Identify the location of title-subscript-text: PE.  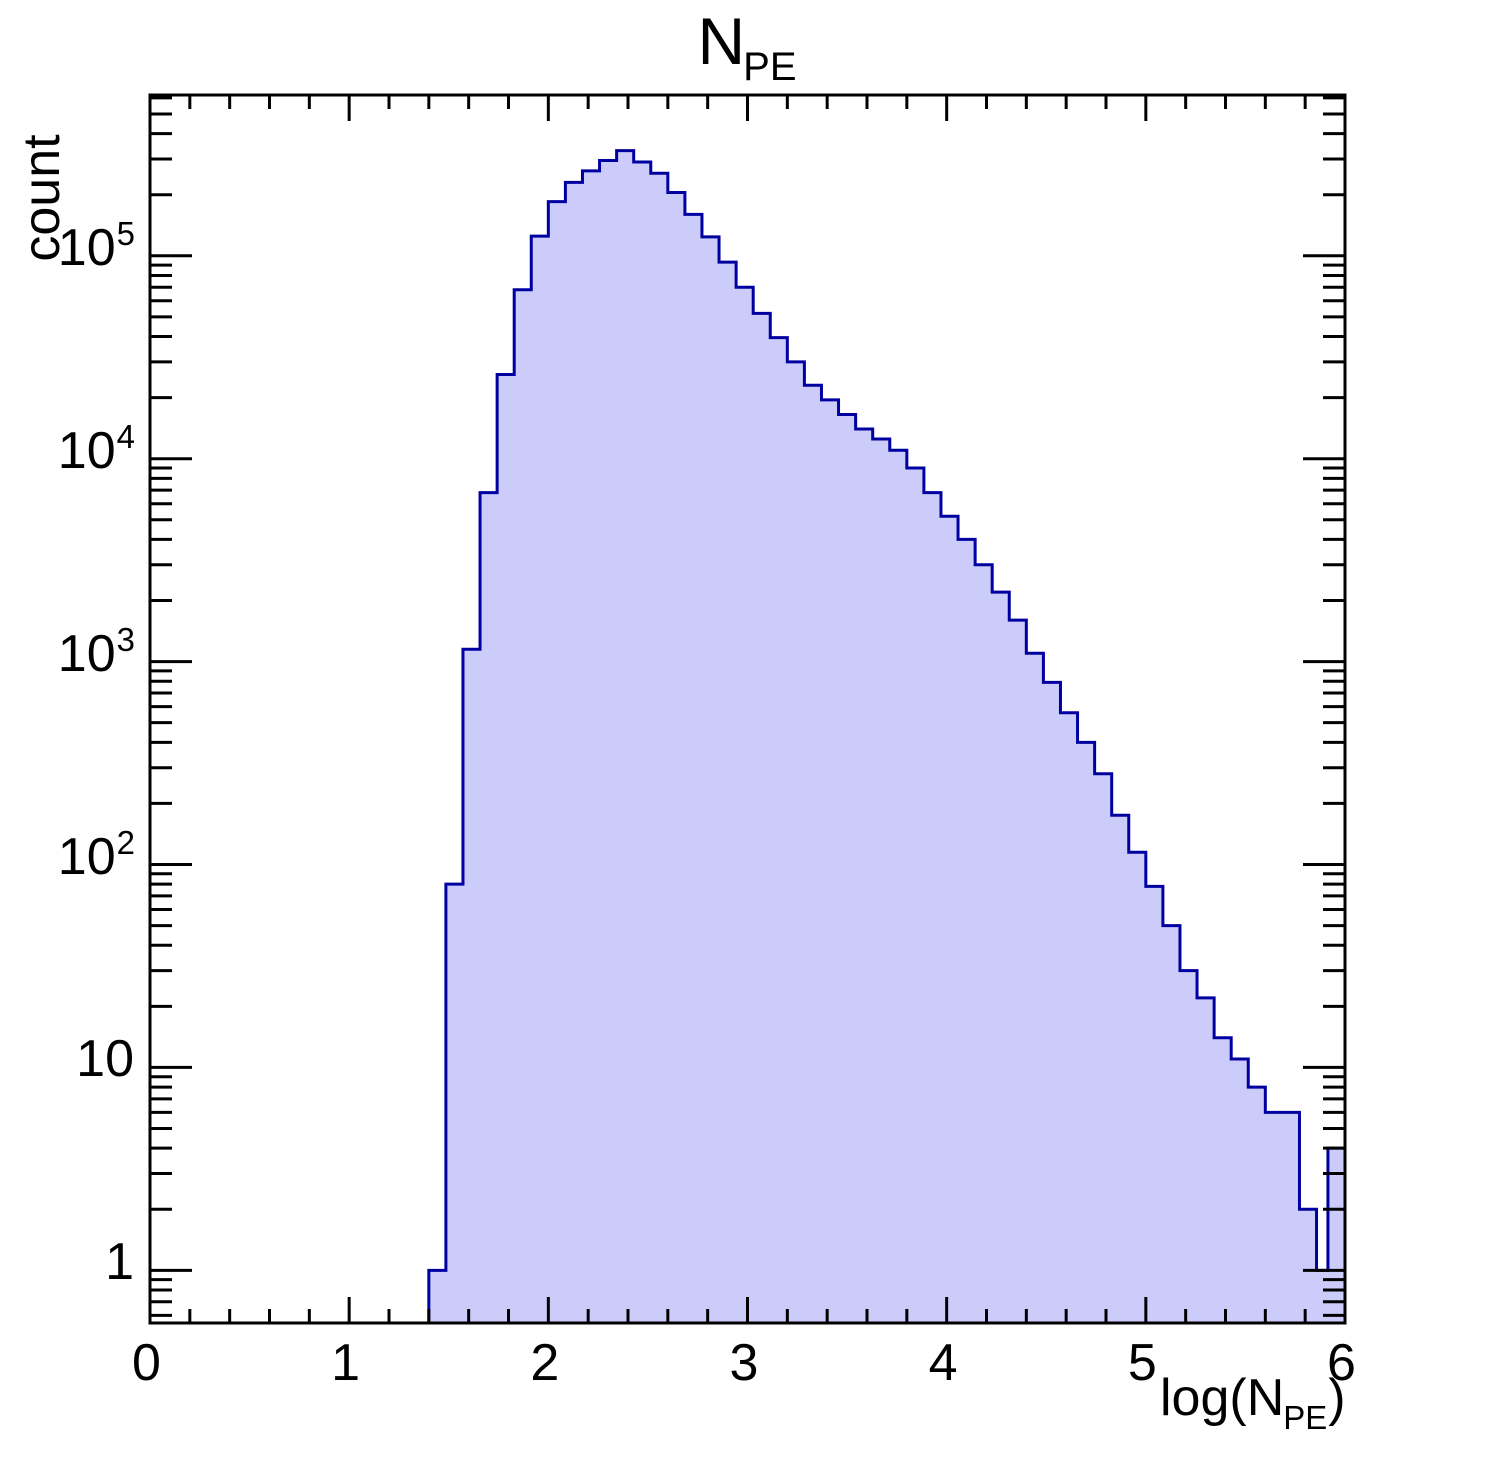
(770, 67).